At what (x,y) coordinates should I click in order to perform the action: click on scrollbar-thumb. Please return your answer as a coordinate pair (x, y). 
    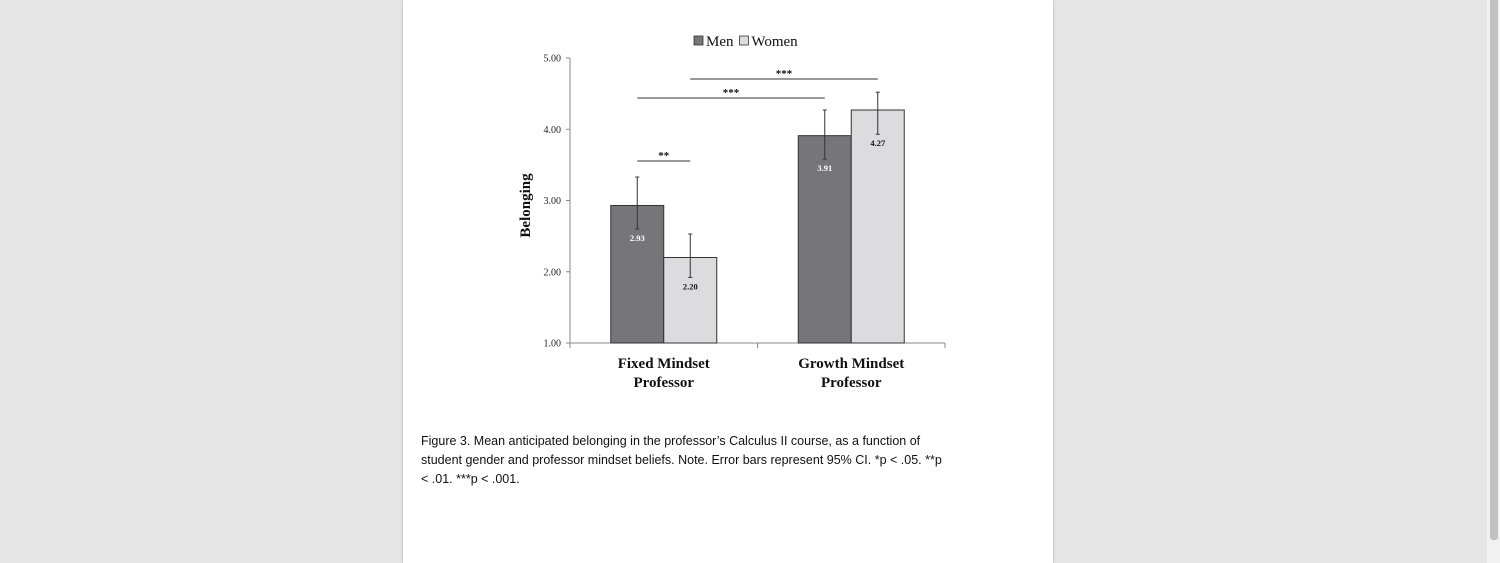
    Looking at the image, I should click on (1494, 270).